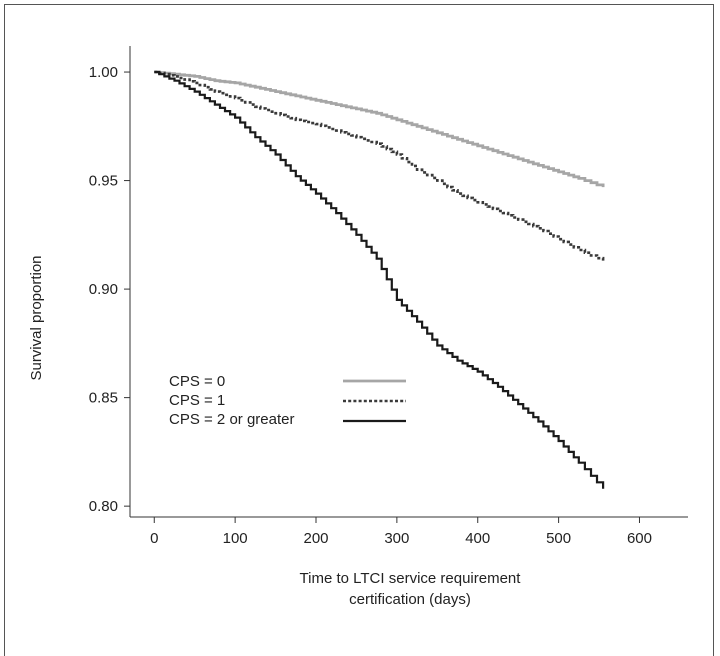  Describe the element at coordinates (287, 400) in the screenshot. I see `legend: CPS = 0 CPS = 1 CPS = 2 or greater` at that location.